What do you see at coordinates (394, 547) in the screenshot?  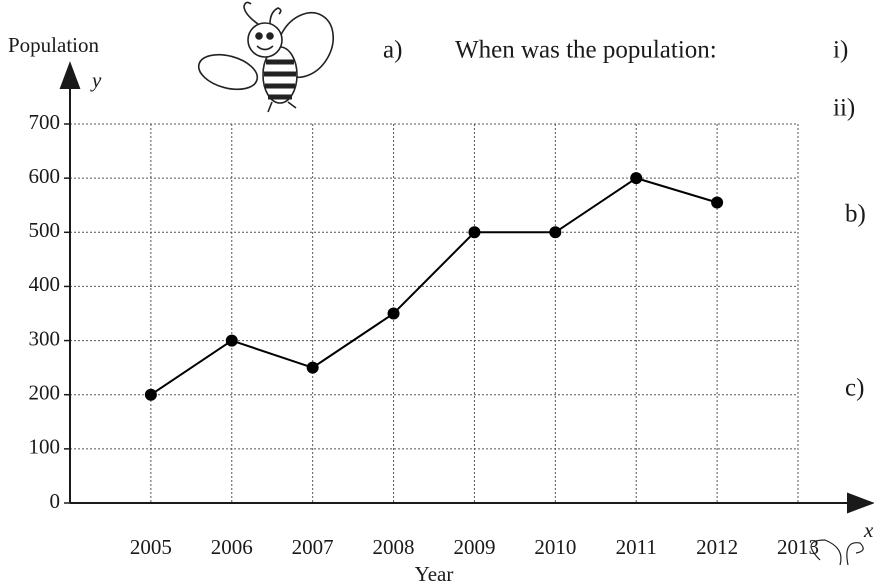 I see `x-tick-label: 2008` at bounding box center [394, 547].